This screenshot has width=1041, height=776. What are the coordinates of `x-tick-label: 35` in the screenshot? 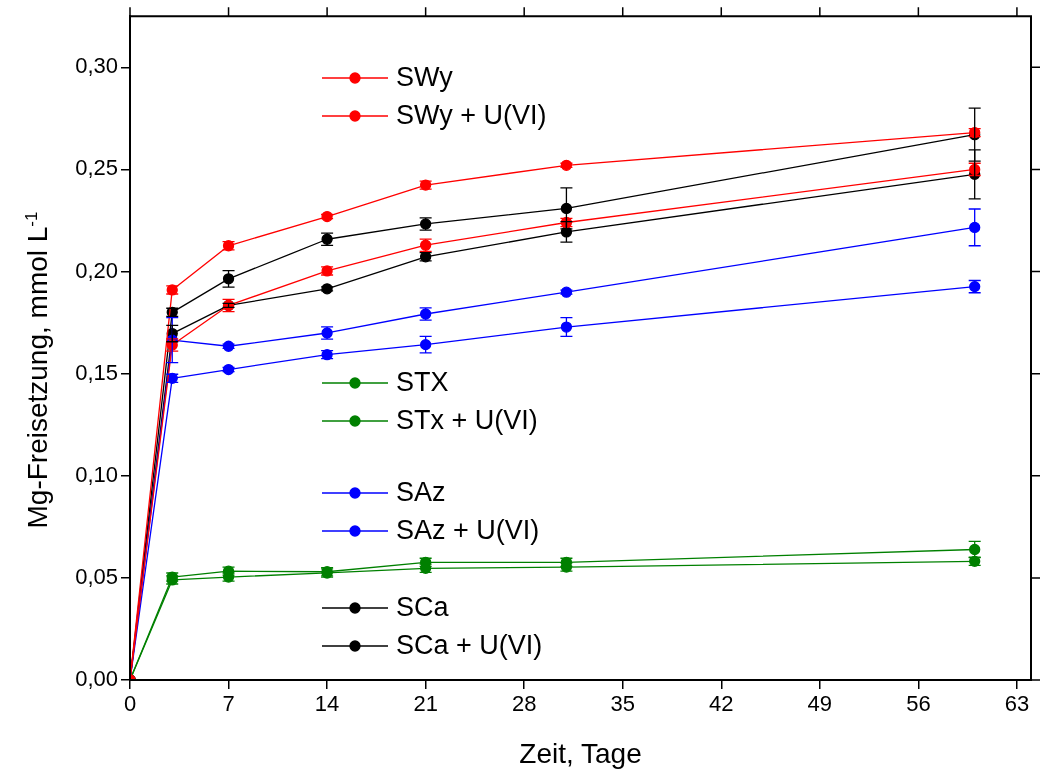 It's located at (622, 704).